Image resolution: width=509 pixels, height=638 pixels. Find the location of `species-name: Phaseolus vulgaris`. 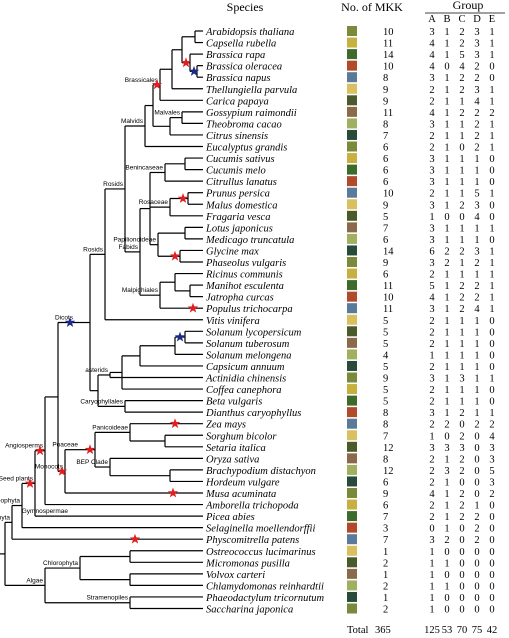

species-name: Phaseolus vulgaris is located at coordinates (245, 263).